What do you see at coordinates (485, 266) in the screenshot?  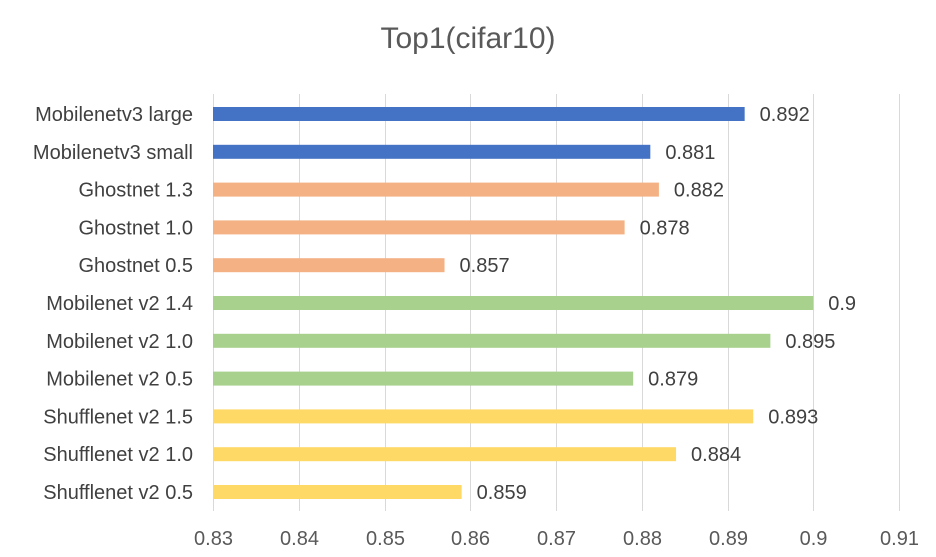 I see `data-label: 0.857` at bounding box center [485, 266].